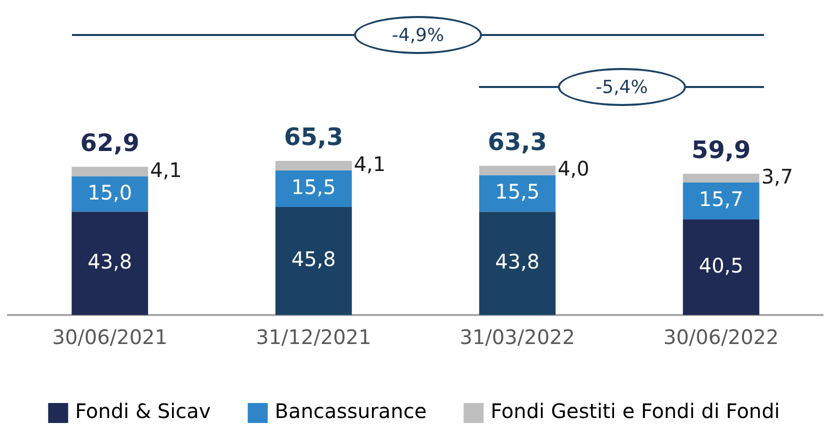 This screenshot has height=433, width=831. I want to click on legend-label: Fondi Gestiti e Fondi di Fondi, so click(635, 411).